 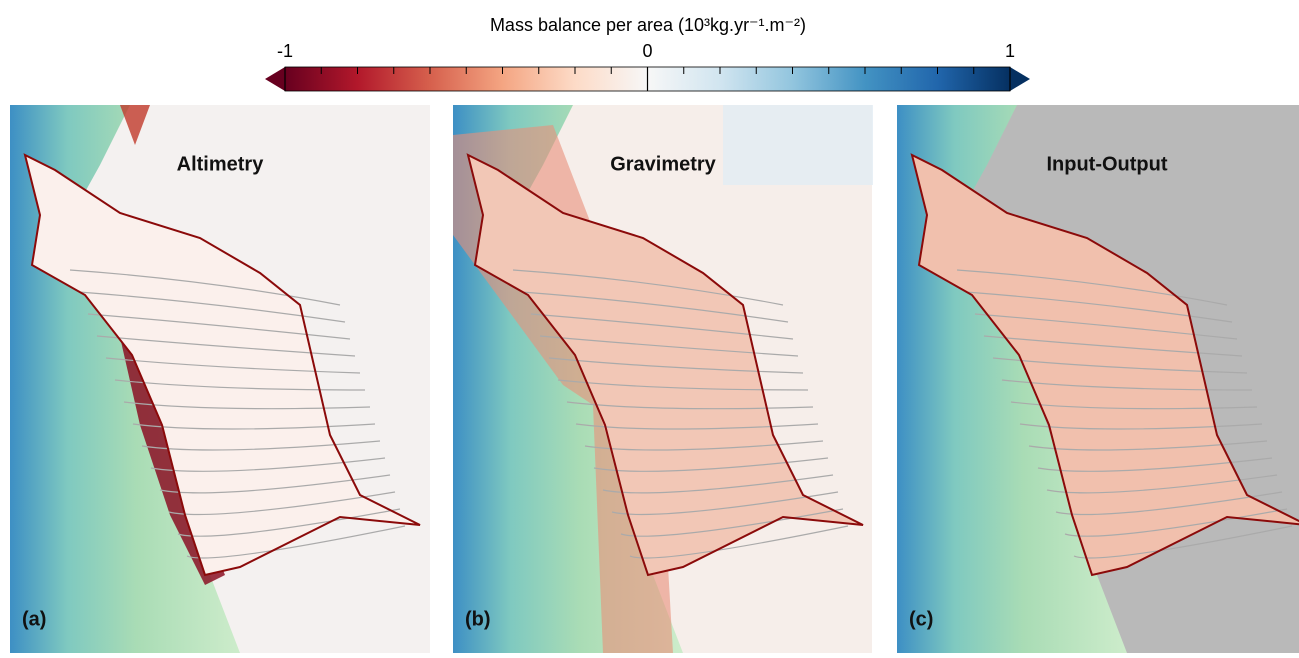 I want to click on panel-label: (a), so click(x=34, y=619).